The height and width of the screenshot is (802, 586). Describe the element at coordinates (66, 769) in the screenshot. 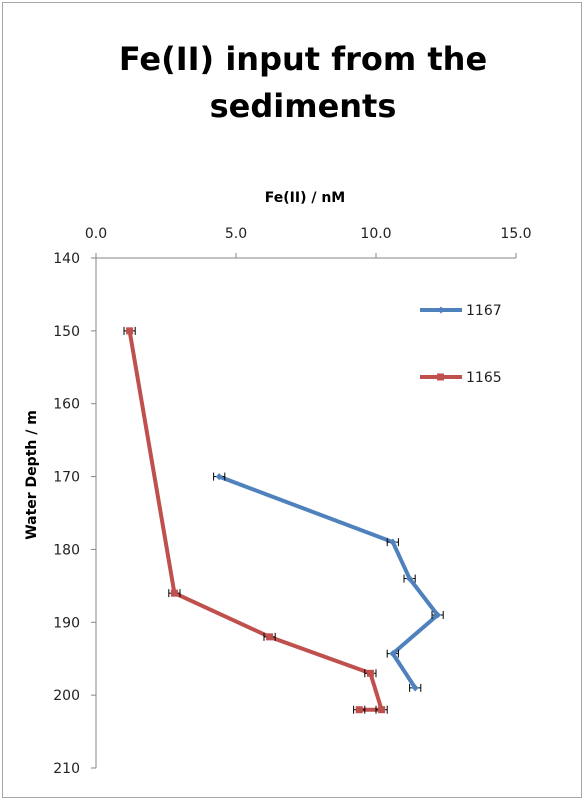

I see `y-tick-label: 210` at that location.